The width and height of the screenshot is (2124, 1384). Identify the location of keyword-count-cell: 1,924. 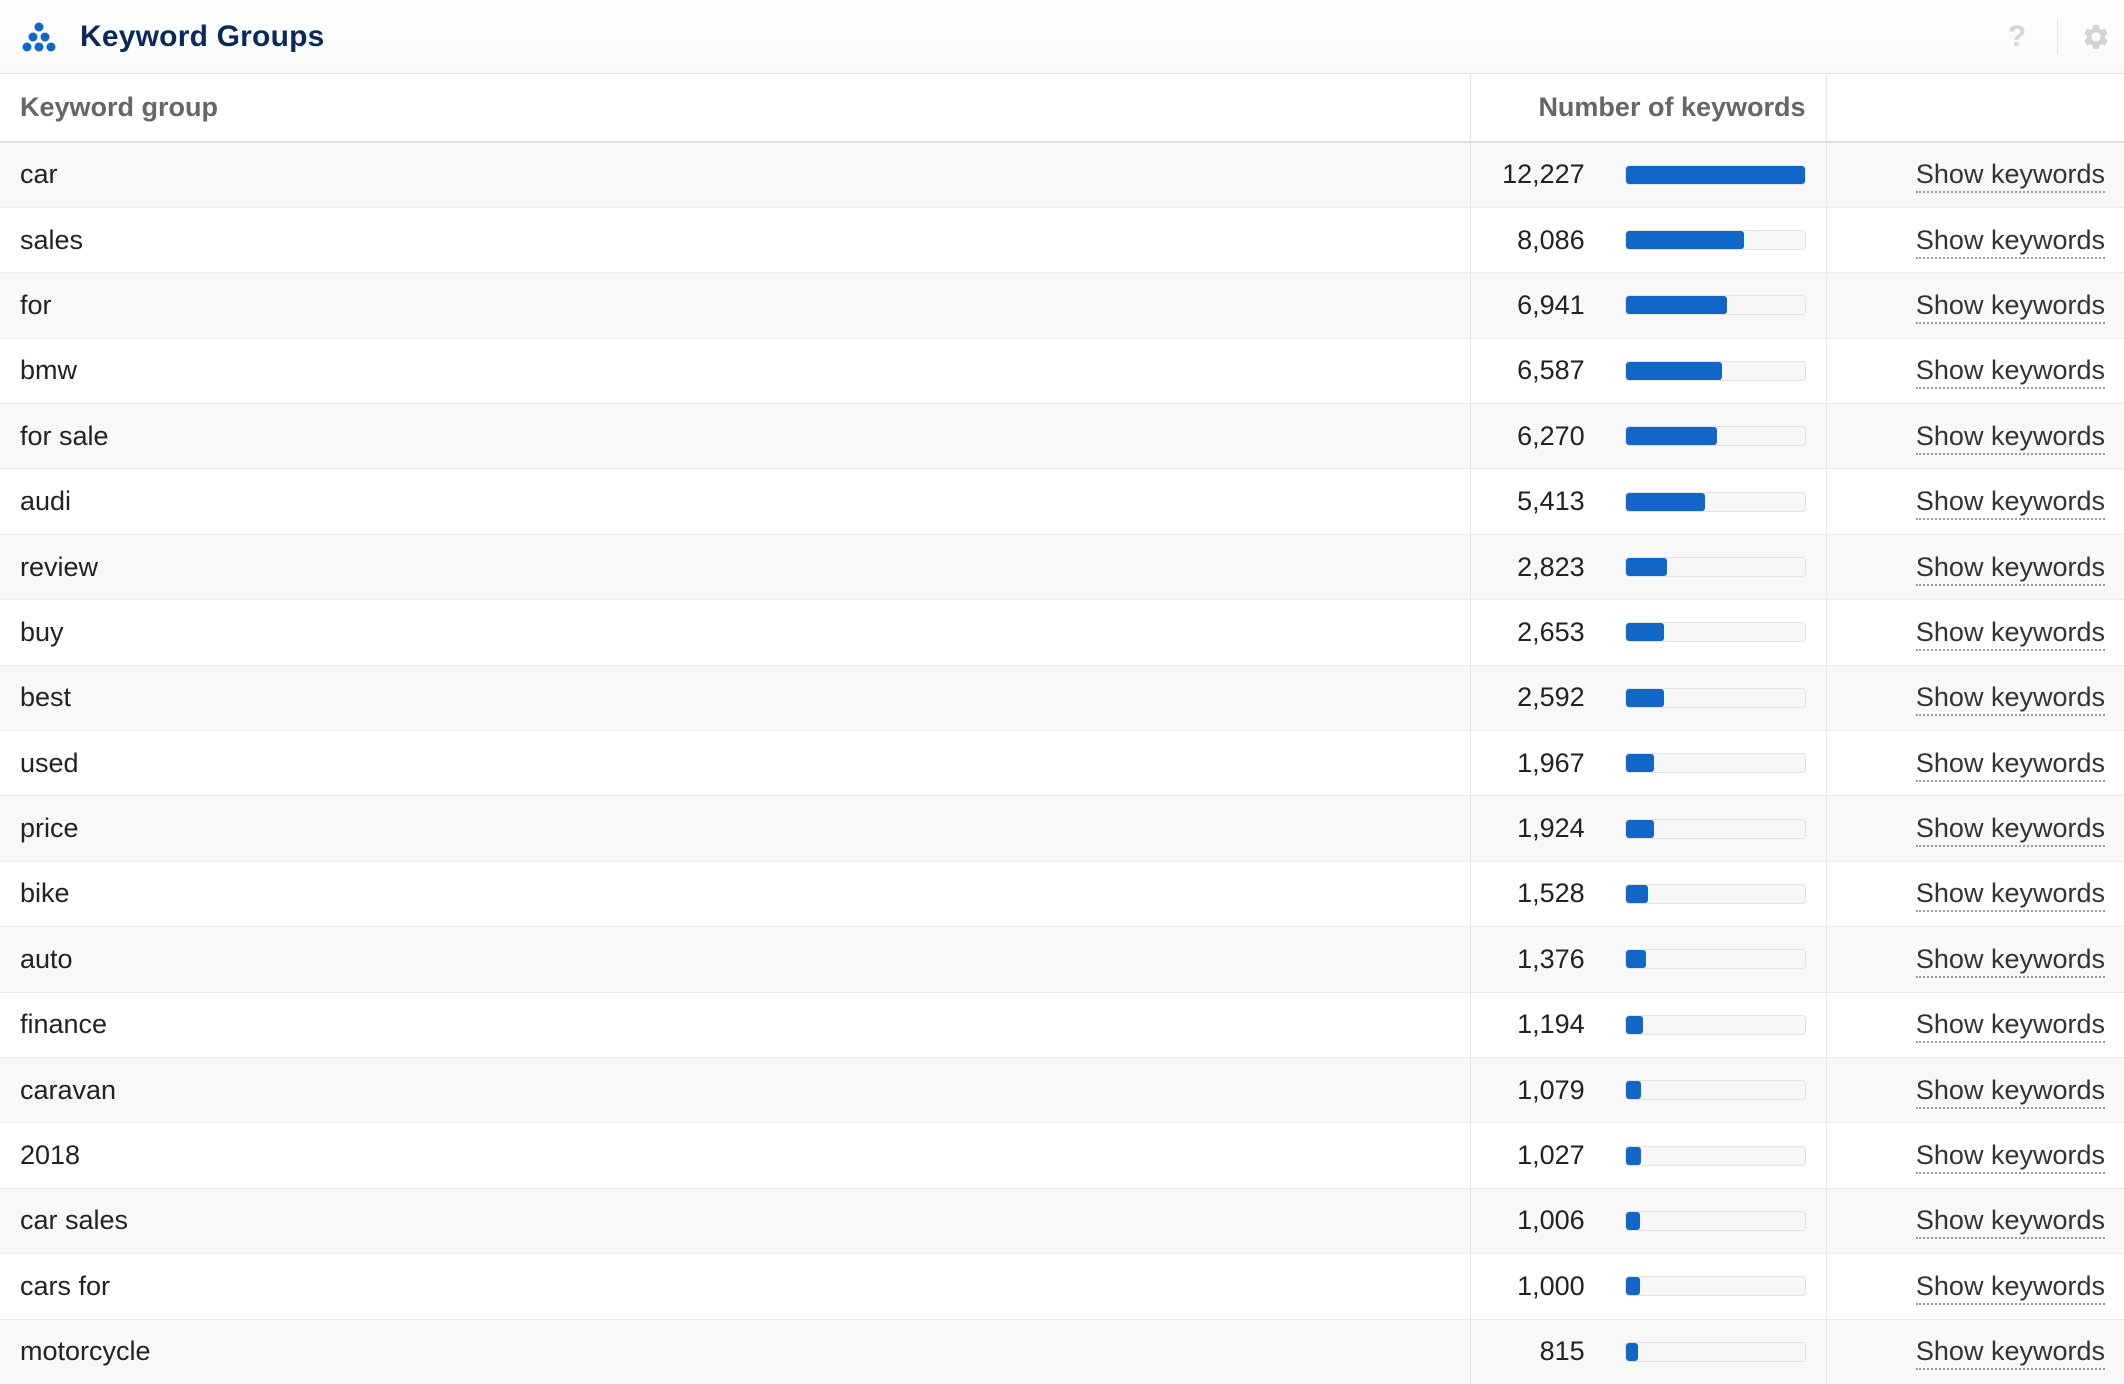
(1648, 828).